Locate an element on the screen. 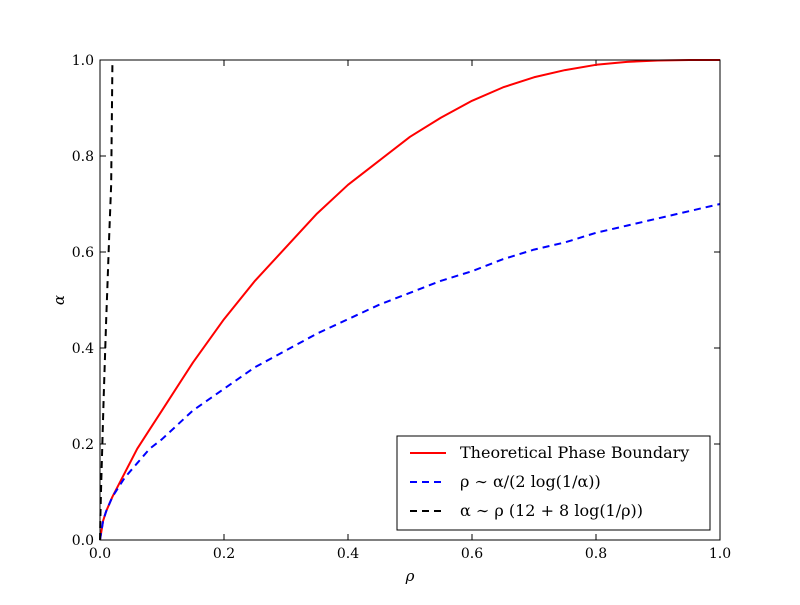 This screenshot has height=605, width=800. legend-label-1: ρ ∼ α/(2 log(1/α)) is located at coordinates (530, 481).